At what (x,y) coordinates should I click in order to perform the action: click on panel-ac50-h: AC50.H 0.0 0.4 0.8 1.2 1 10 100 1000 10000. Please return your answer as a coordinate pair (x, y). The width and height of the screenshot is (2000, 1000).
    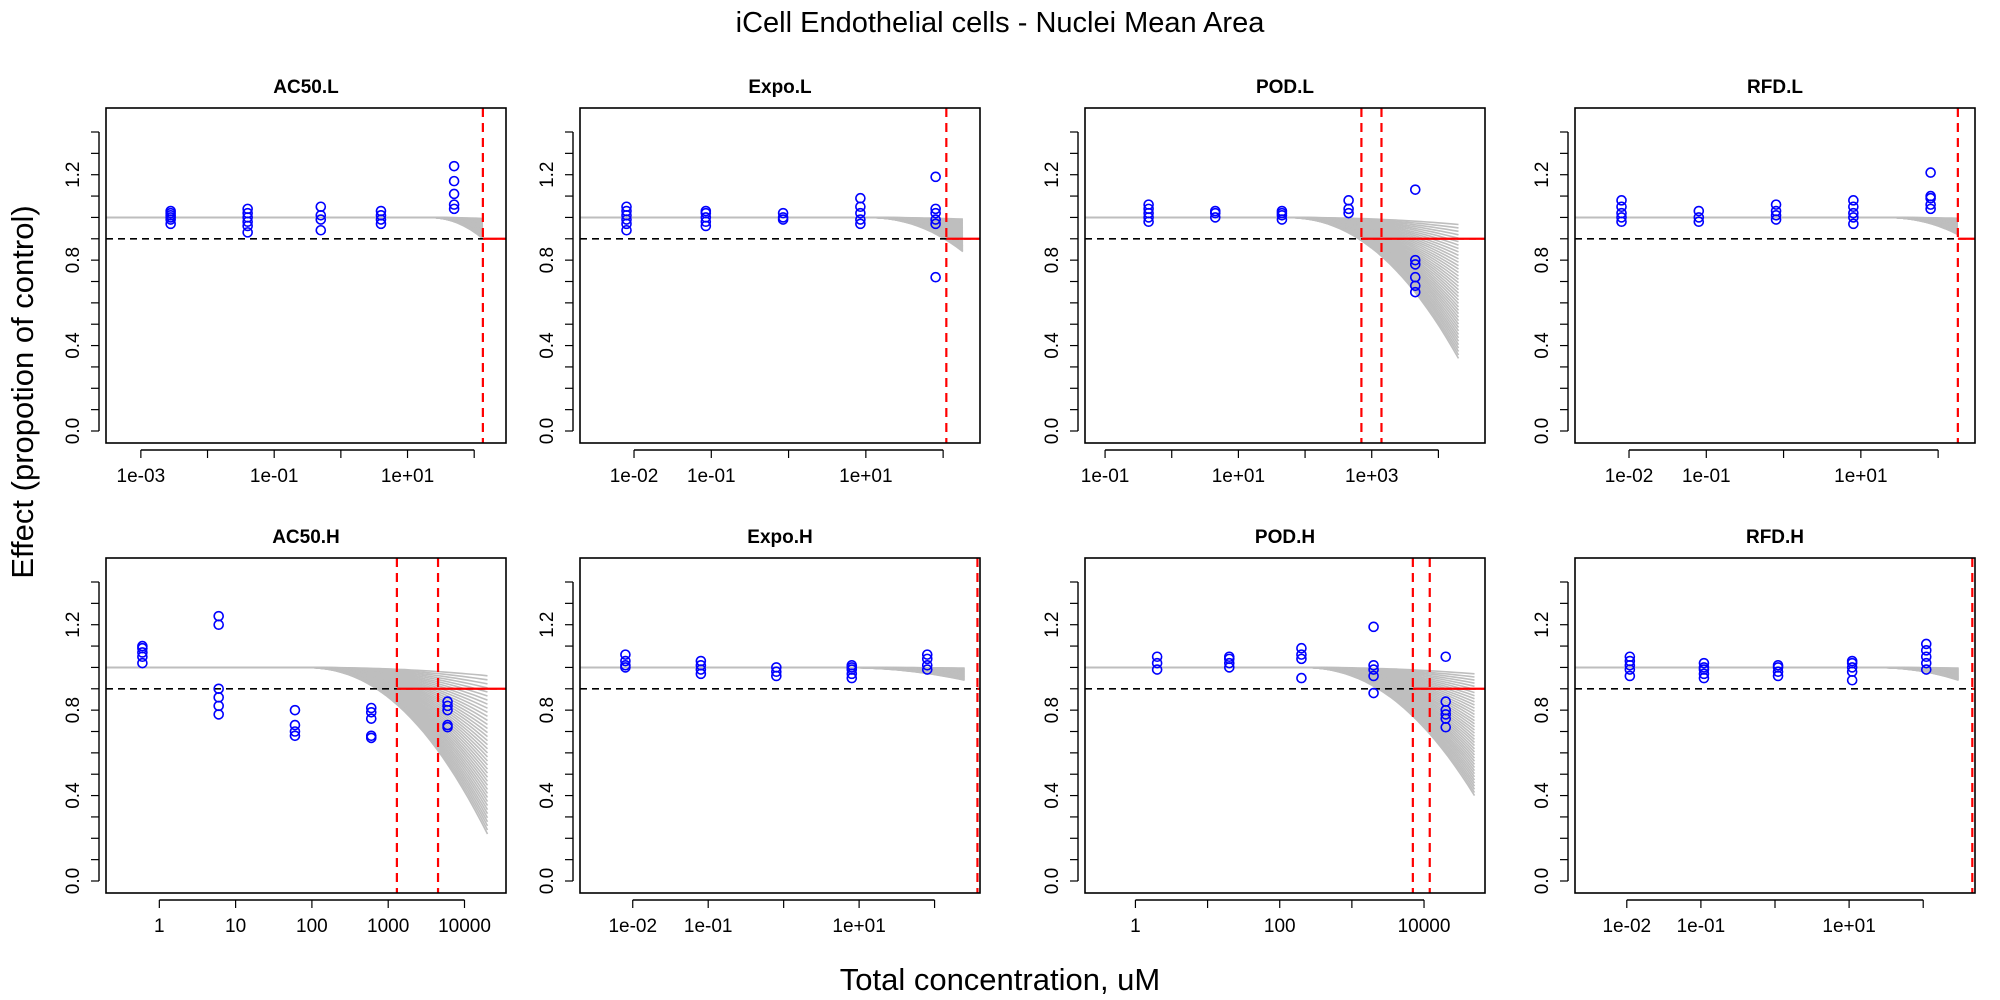
    Looking at the image, I should click on (285, 732).